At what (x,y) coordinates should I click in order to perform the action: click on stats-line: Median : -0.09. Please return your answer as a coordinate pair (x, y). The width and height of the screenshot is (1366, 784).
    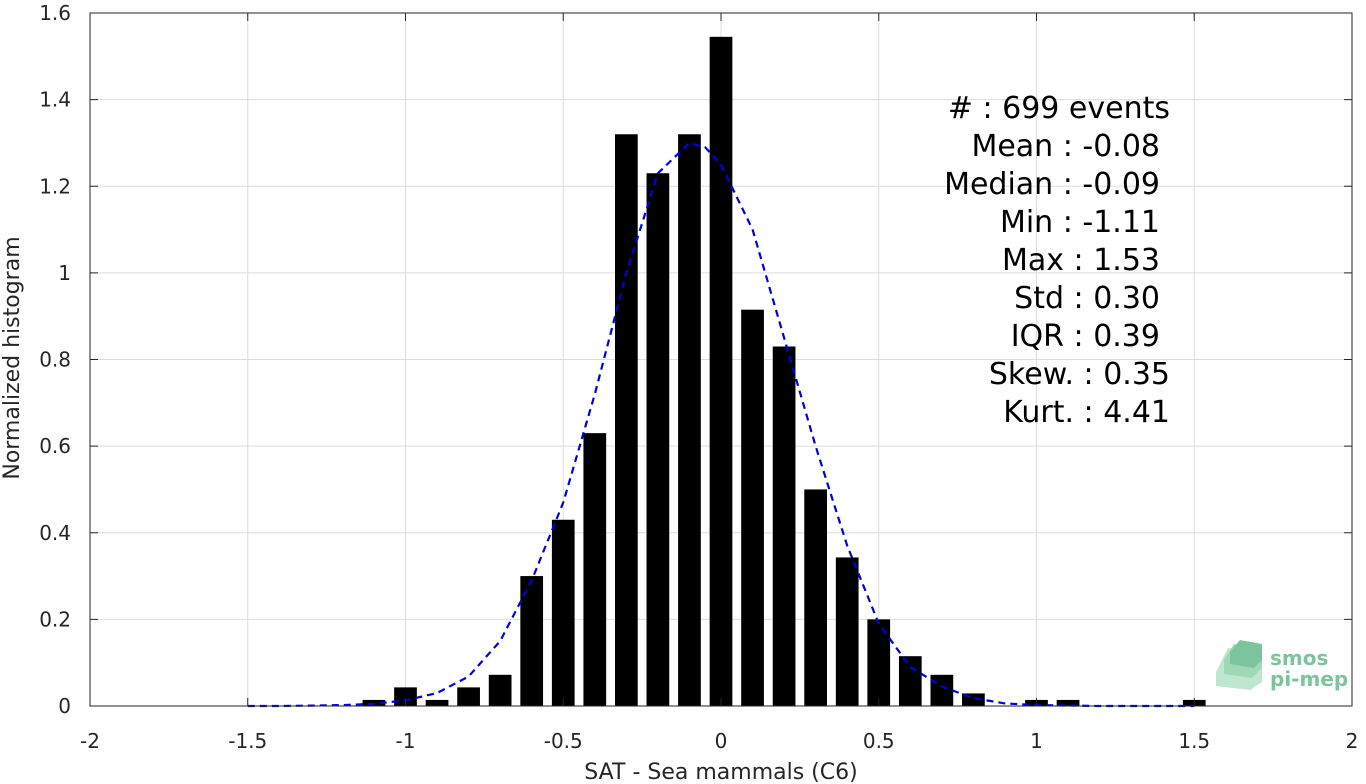
    Looking at the image, I should click on (1052, 184).